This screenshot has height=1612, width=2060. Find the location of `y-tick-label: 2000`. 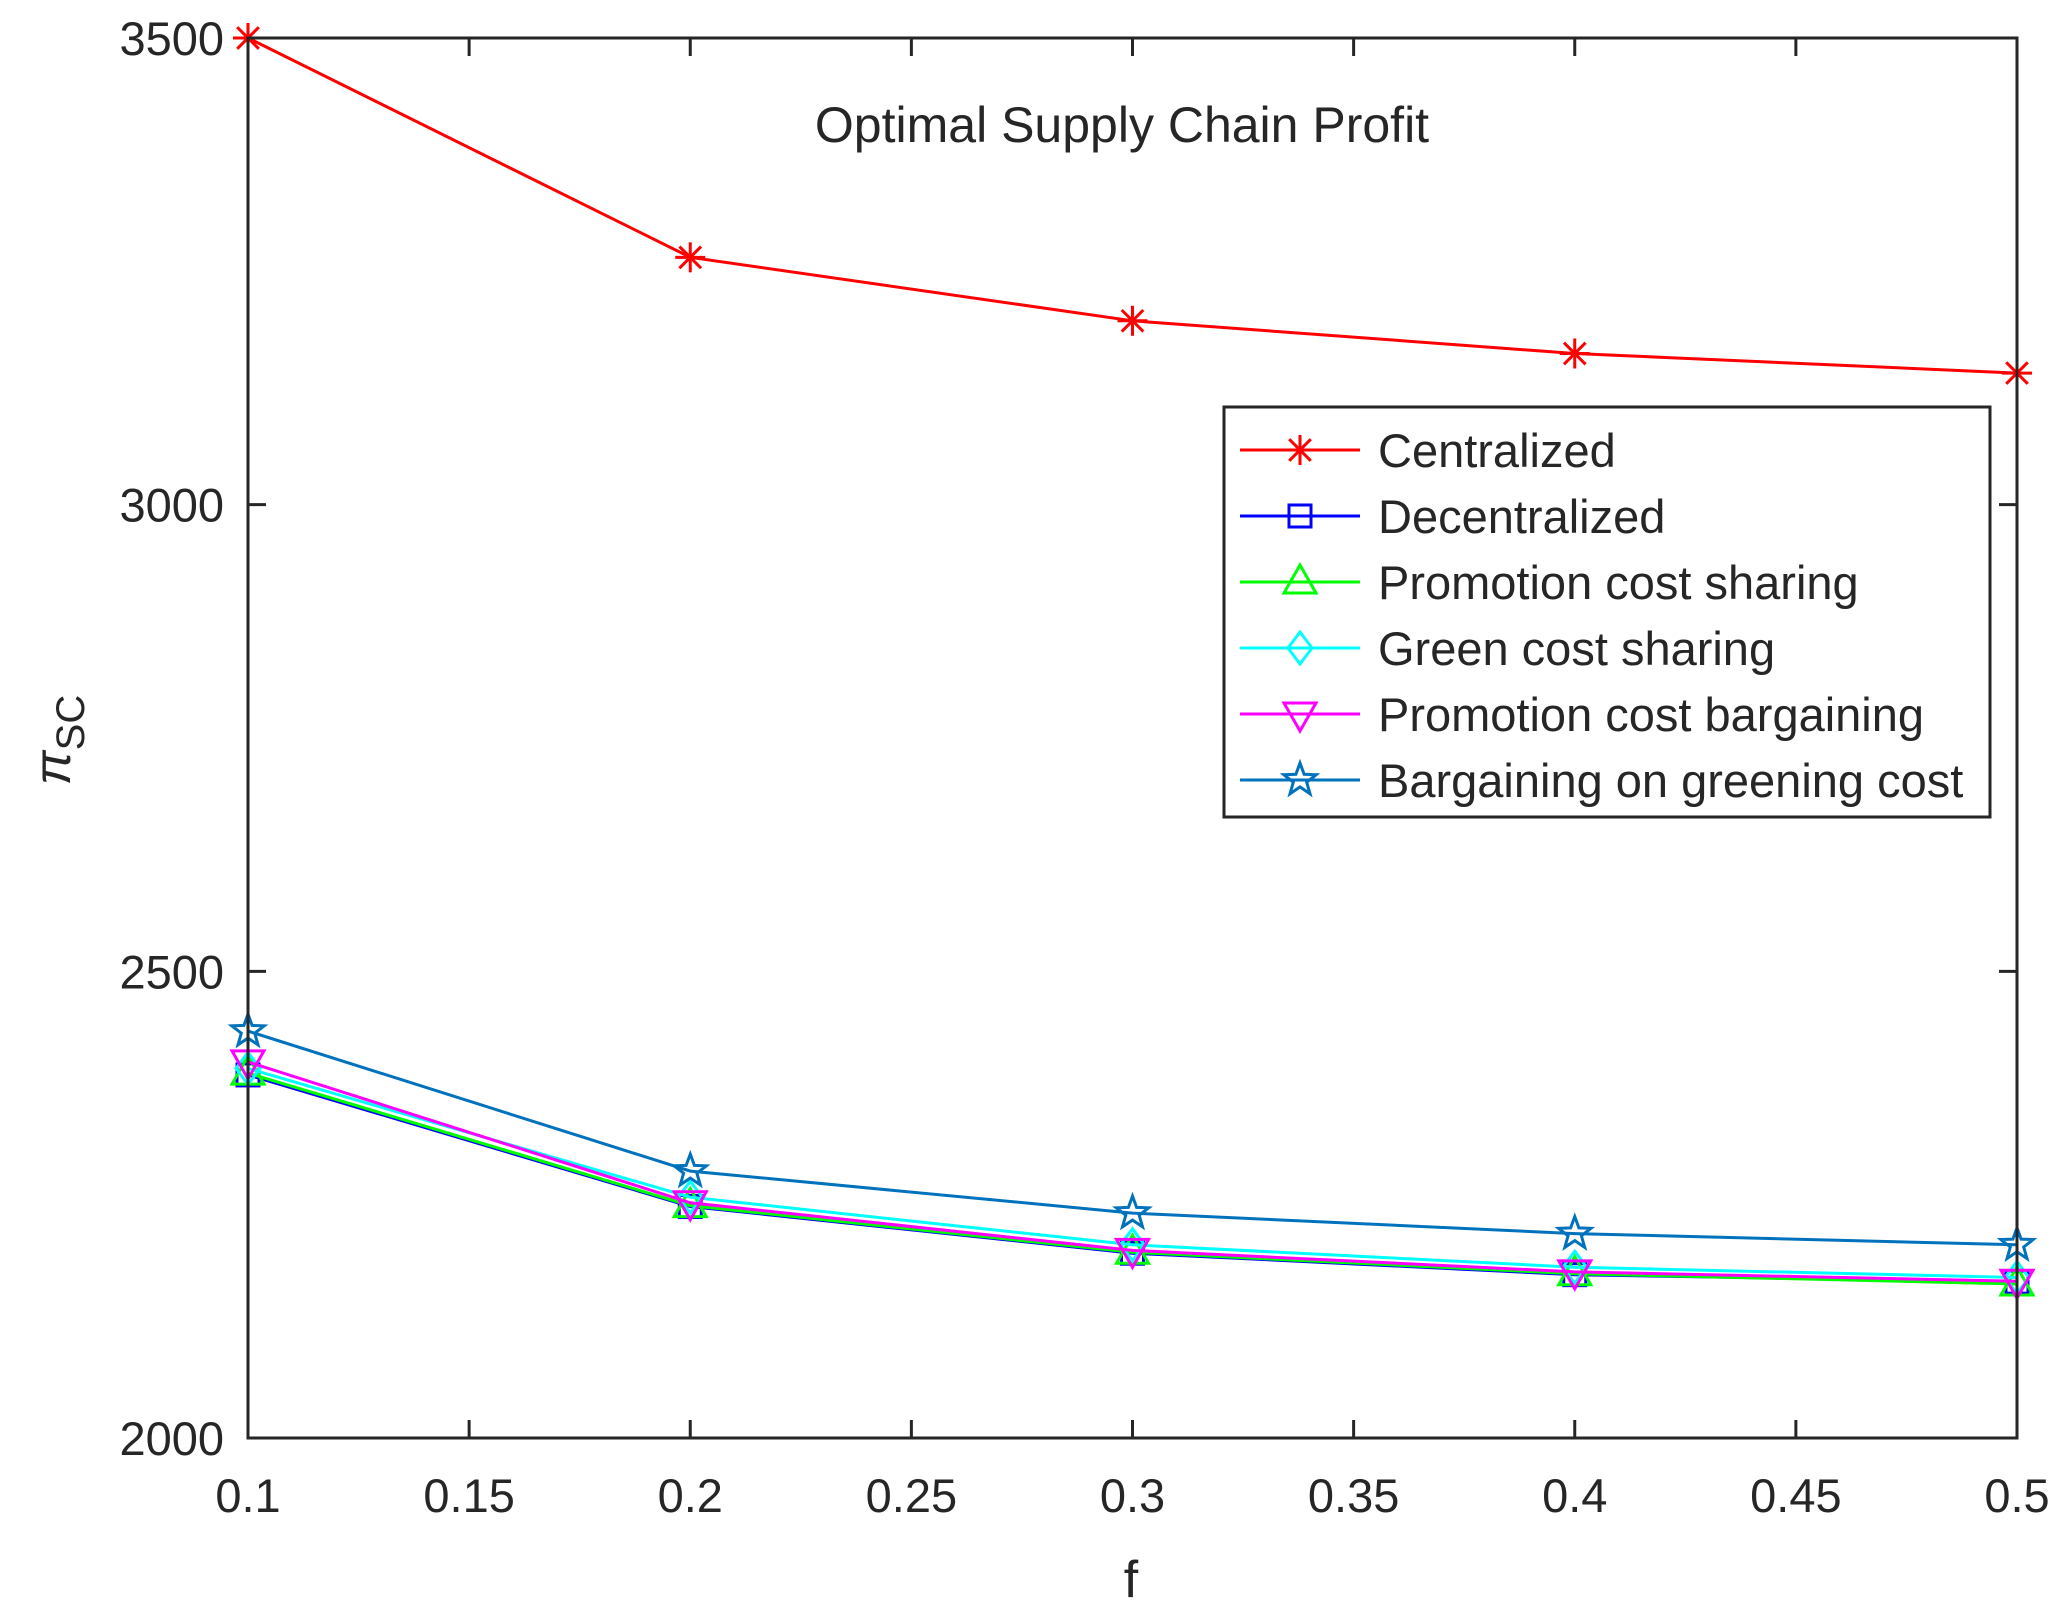

y-tick-label: 2000 is located at coordinates (171, 1438).